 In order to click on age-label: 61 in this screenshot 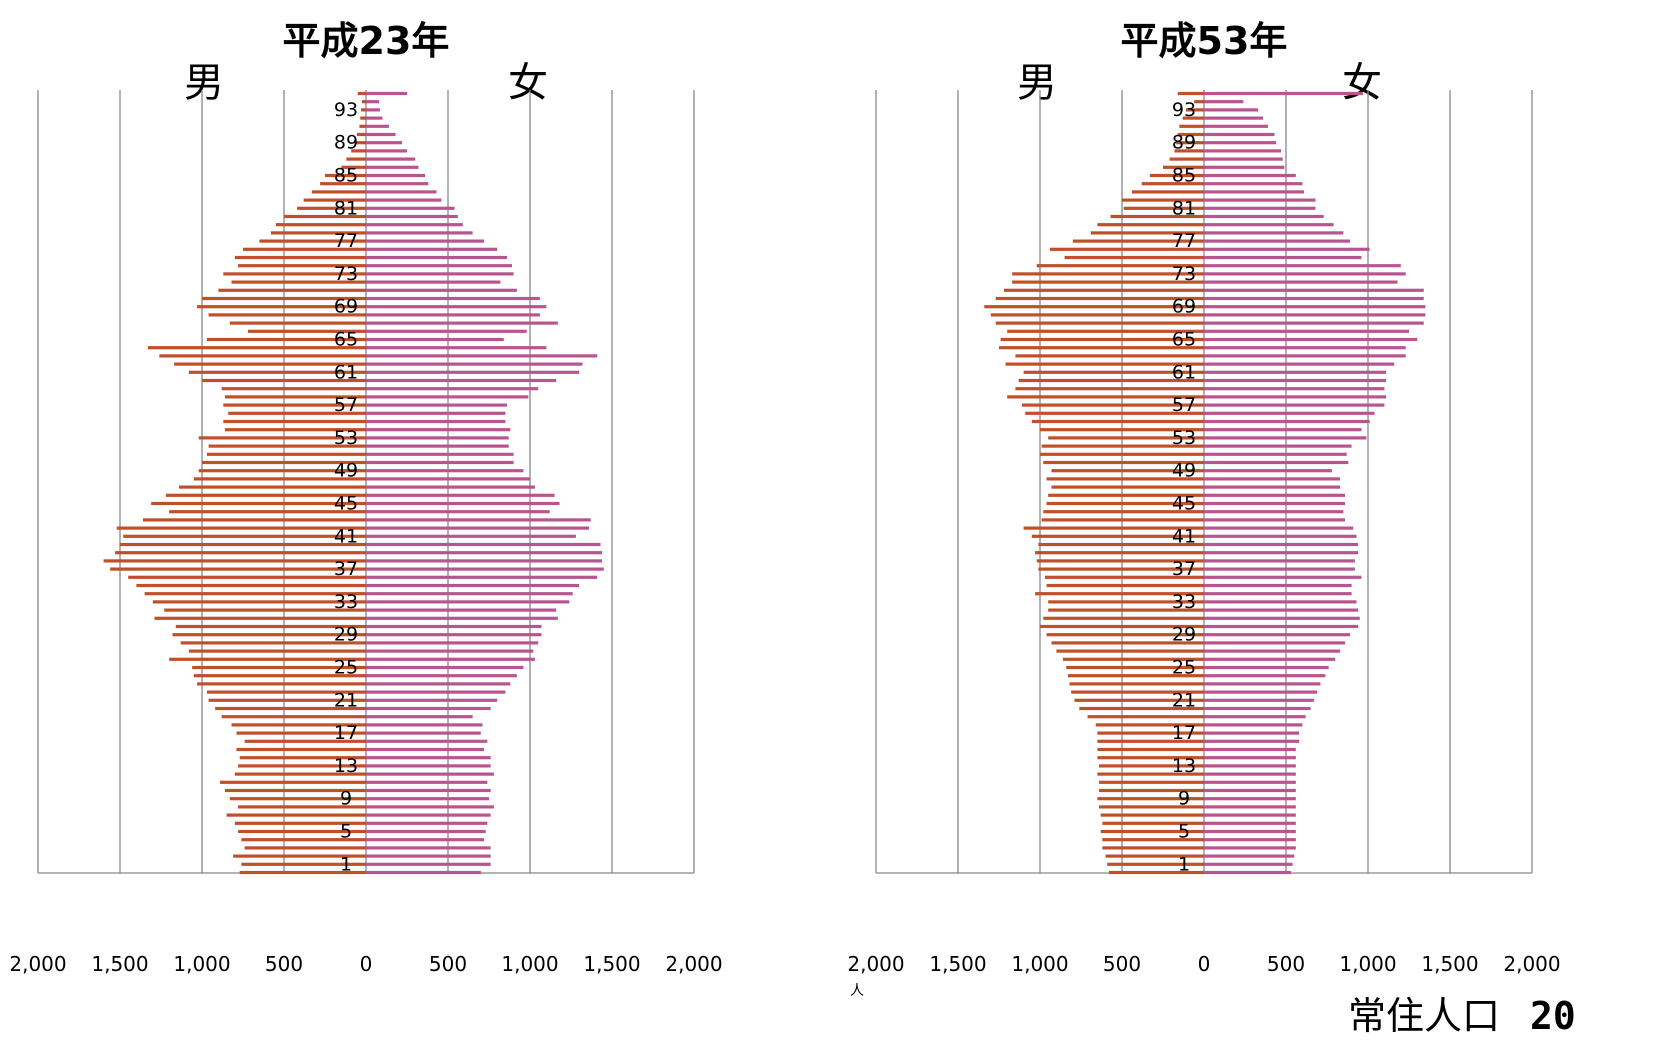, I will do `click(1184, 372)`.